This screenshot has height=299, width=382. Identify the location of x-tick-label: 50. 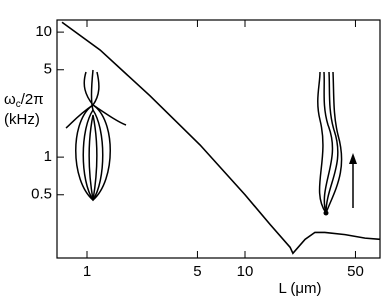
(355, 271).